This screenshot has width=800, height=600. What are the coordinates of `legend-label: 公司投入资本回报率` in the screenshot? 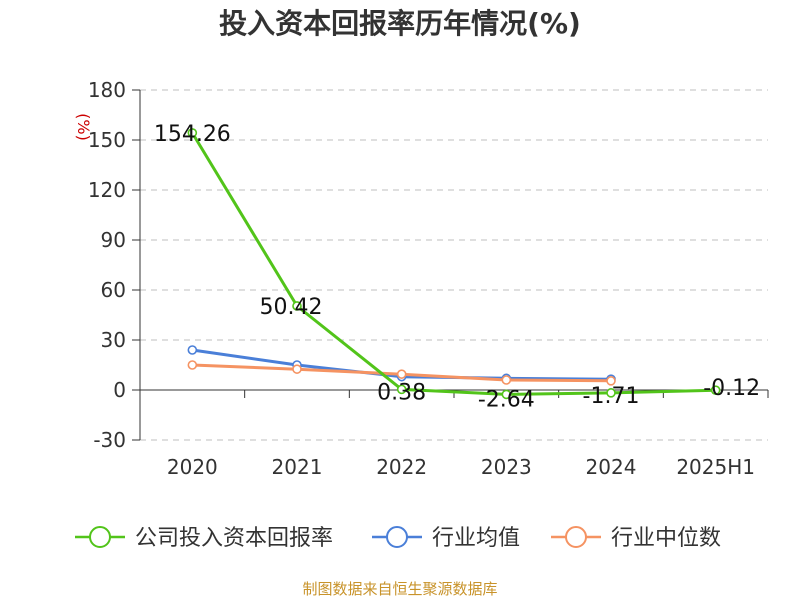 It's located at (234, 538).